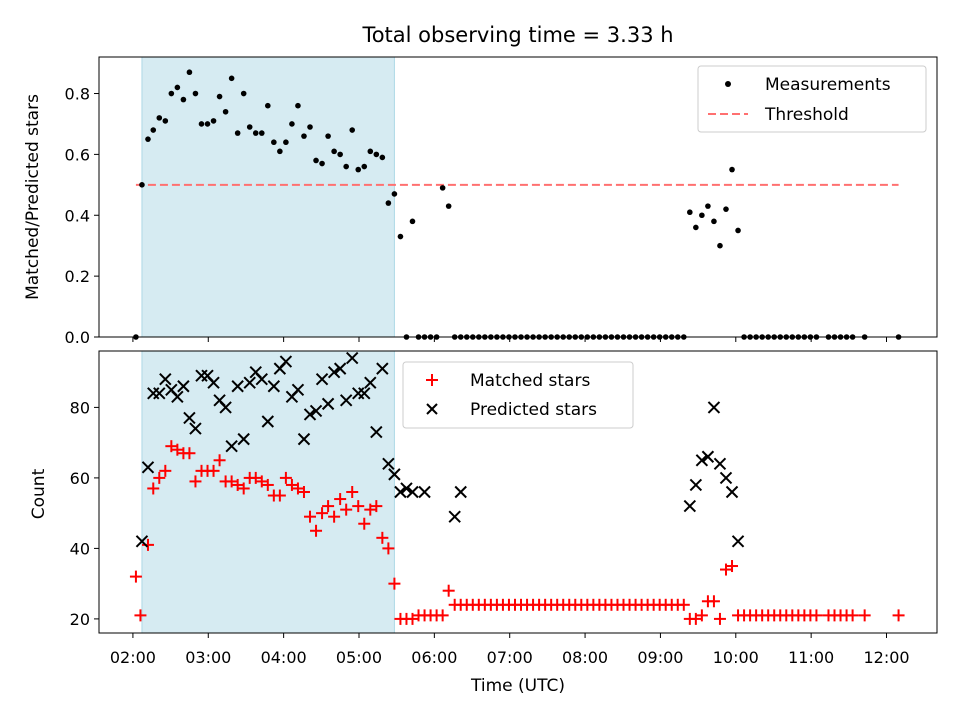  Describe the element at coordinates (518, 395) in the screenshot. I see `bottom-legend-box` at that location.